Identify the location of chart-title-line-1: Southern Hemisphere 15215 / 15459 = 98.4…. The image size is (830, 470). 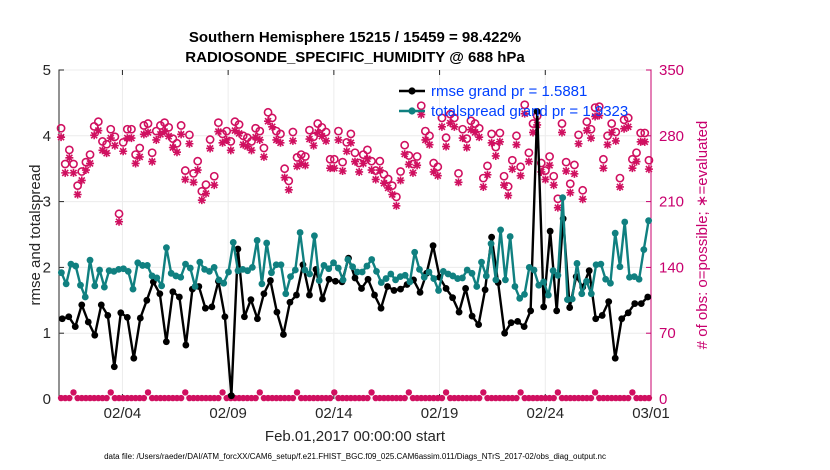
(355, 37).